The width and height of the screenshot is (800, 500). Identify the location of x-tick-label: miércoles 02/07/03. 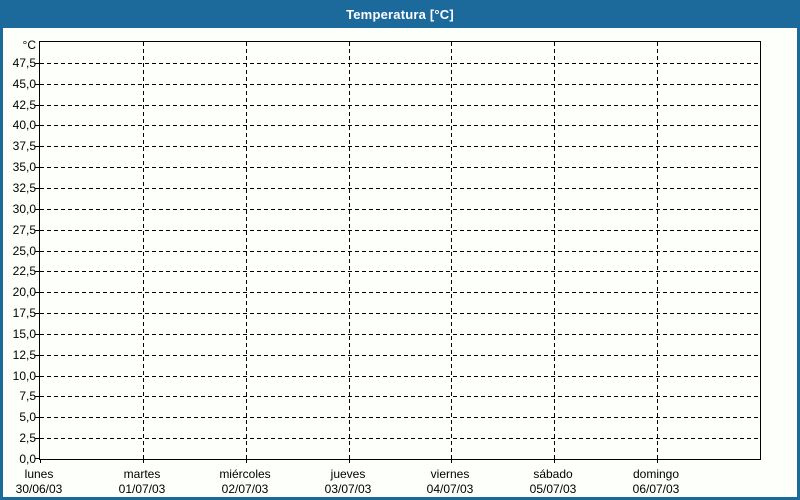
(245, 481).